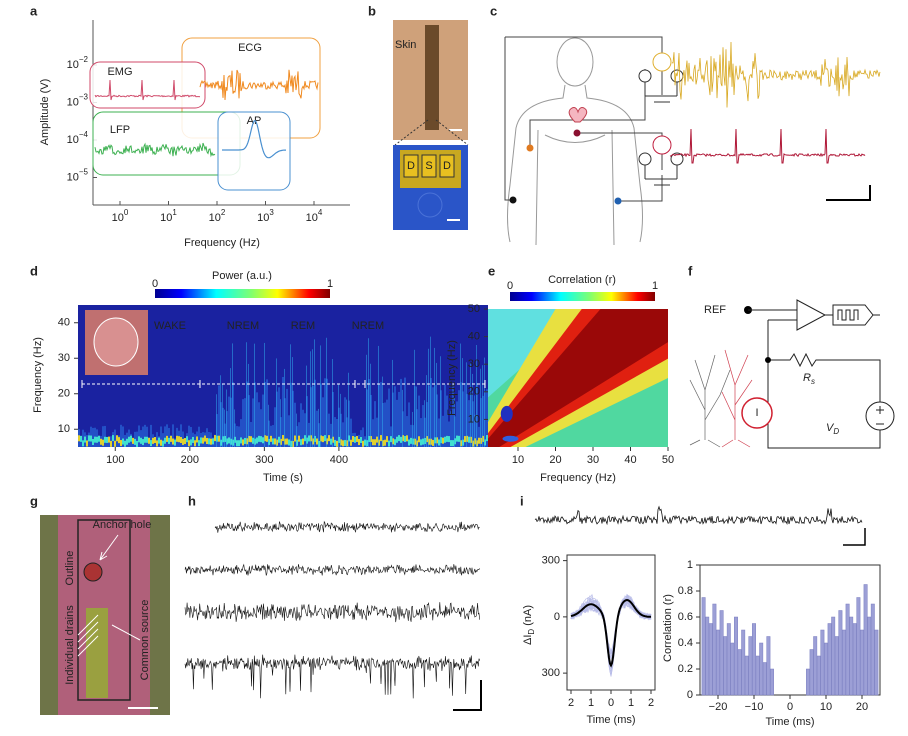 This screenshot has height=736, width=908. Describe the element at coordinates (690, 695) in the screenshot. I see `y-tick-label: 0` at that location.